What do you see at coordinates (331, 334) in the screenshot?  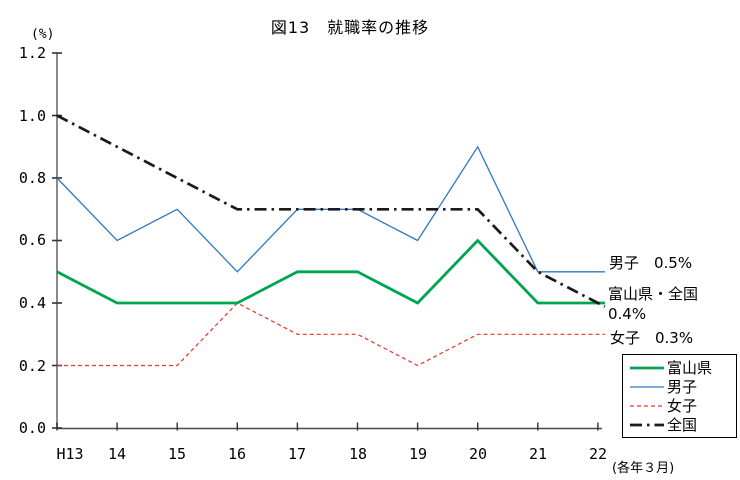 I see `series-line-女子` at bounding box center [331, 334].